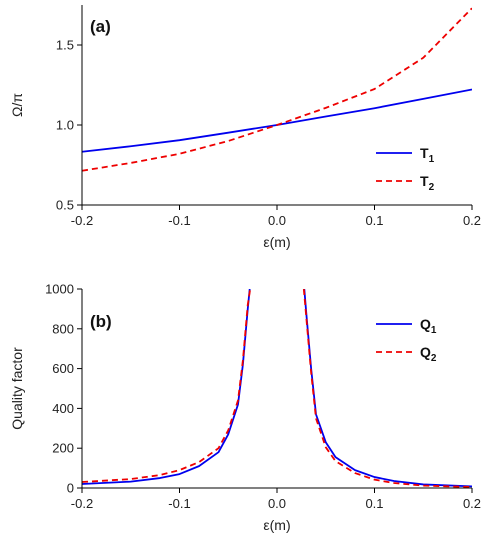  Describe the element at coordinates (65, 45) in the screenshot. I see `y-tick-label: 1.5` at that location.